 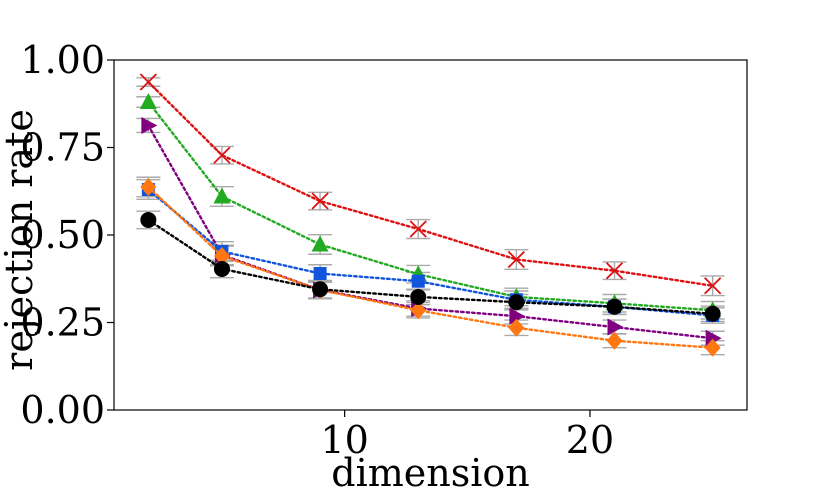 What do you see at coordinates (62, 323) in the screenshot?
I see `y-tick-label: 0.25` at bounding box center [62, 323].